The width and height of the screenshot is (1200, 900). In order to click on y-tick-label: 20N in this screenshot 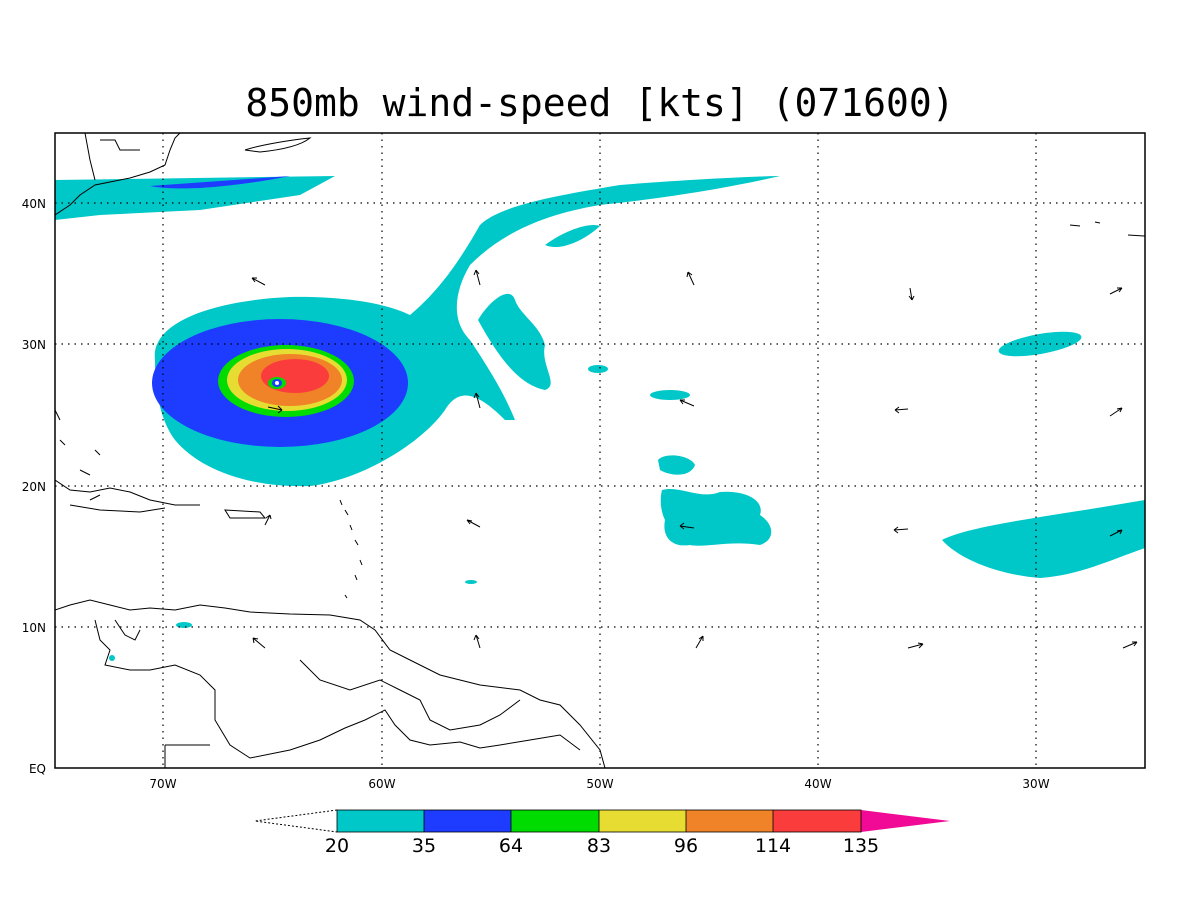, I will do `click(34, 487)`.